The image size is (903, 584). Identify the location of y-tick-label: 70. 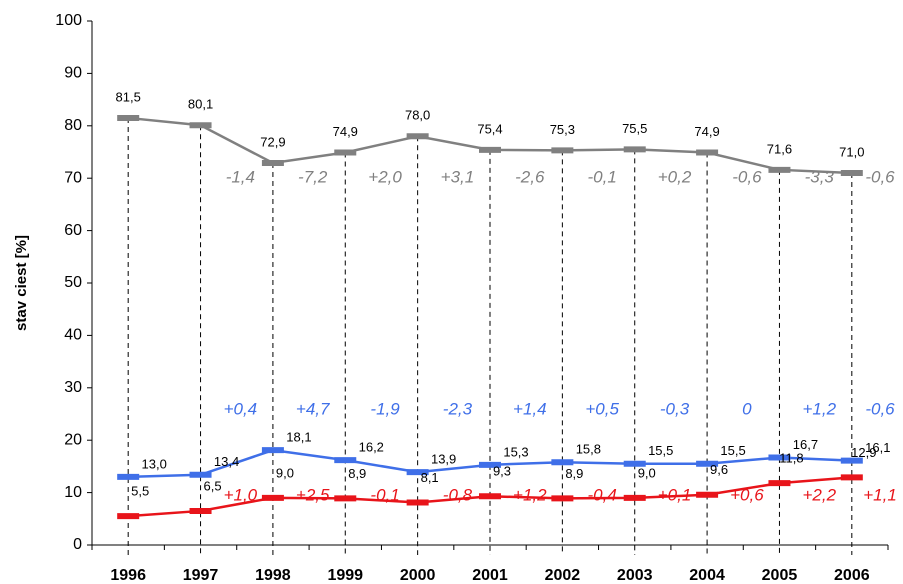
(73, 177).